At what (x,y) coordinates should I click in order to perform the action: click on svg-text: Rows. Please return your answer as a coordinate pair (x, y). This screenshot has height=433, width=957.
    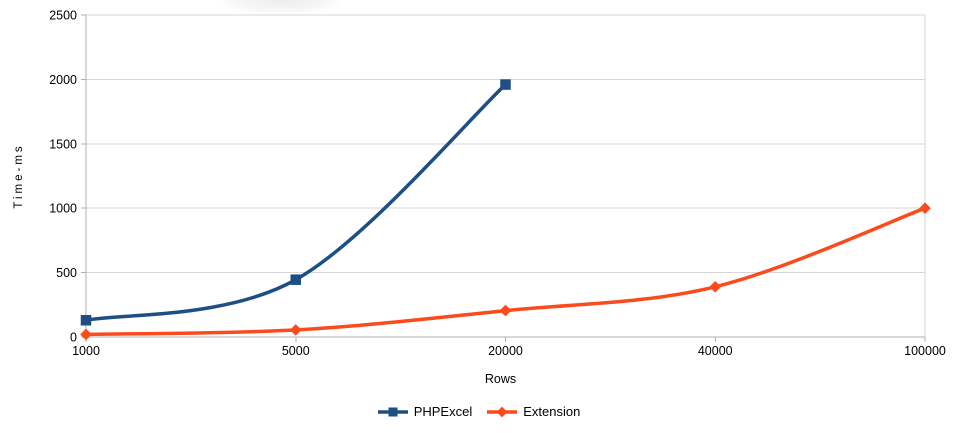
    Looking at the image, I should click on (500, 379).